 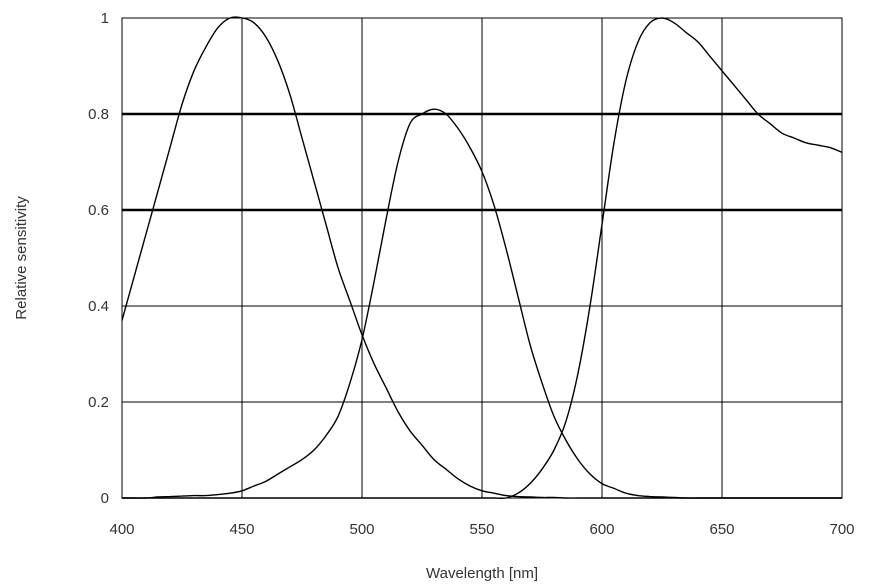 What do you see at coordinates (98, 258) in the screenshot?
I see `y-tick-labels: 0 0.2 0.4 0.6 0.8 1` at bounding box center [98, 258].